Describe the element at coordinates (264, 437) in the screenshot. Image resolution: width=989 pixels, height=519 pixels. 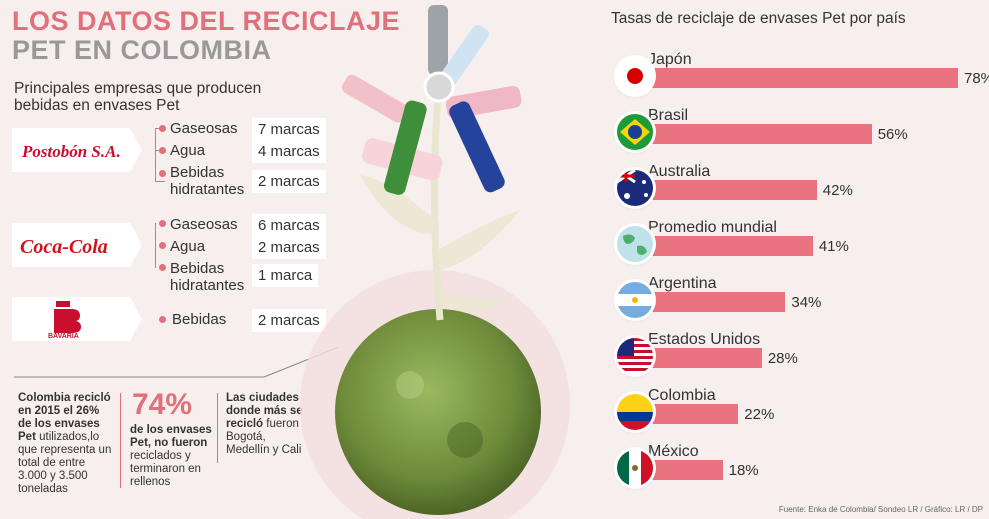
I see `note-cities-rest: fueron Bogotá, Medellín y Cali` at that location.